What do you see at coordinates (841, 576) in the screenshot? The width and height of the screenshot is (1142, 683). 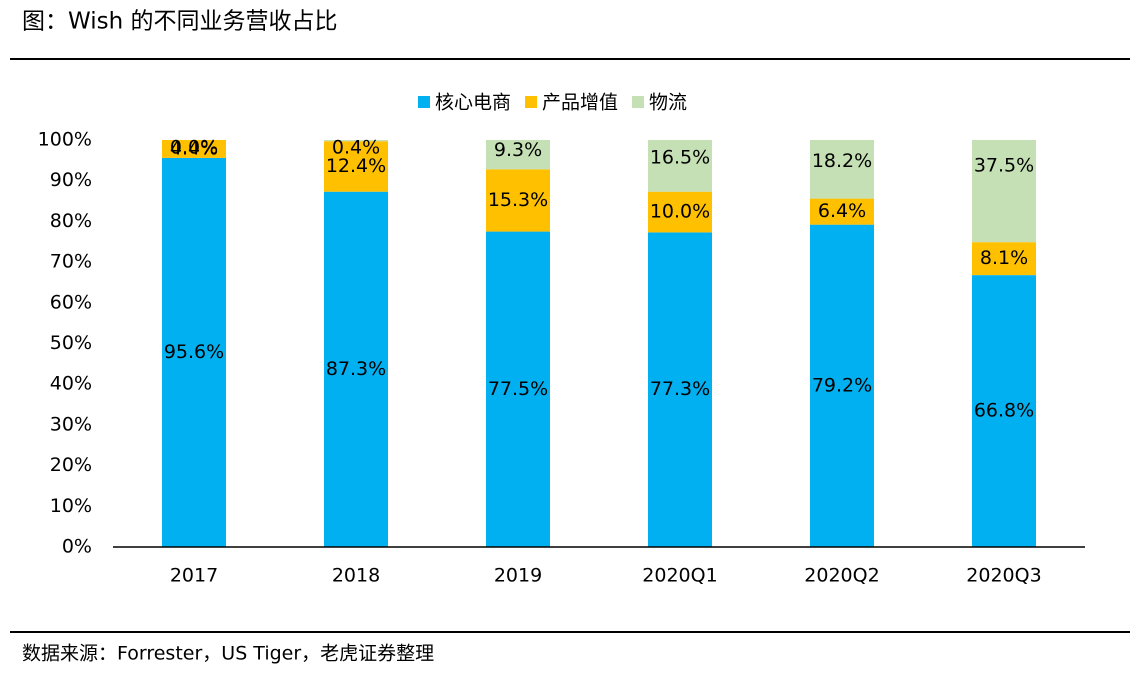 I see `x-tick-label: 2020Q2` at bounding box center [841, 576].